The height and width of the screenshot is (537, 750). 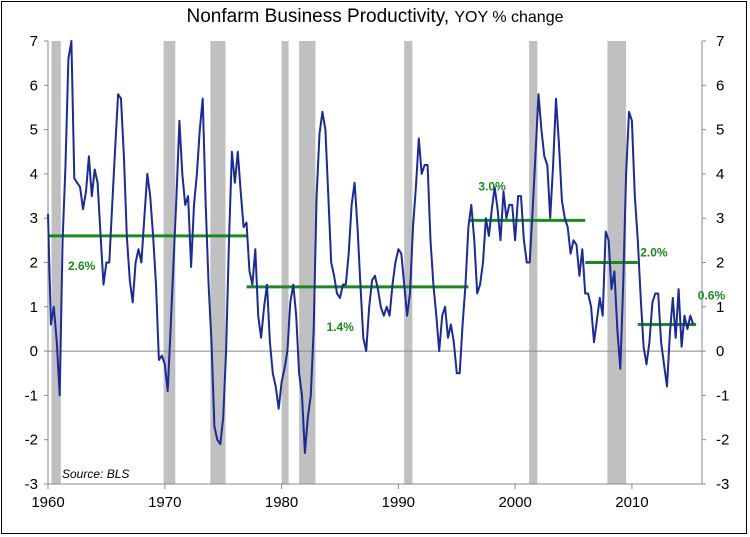 What do you see at coordinates (712, 296) in the screenshot?
I see `average-label-4: 0.6%` at bounding box center [712, 296].